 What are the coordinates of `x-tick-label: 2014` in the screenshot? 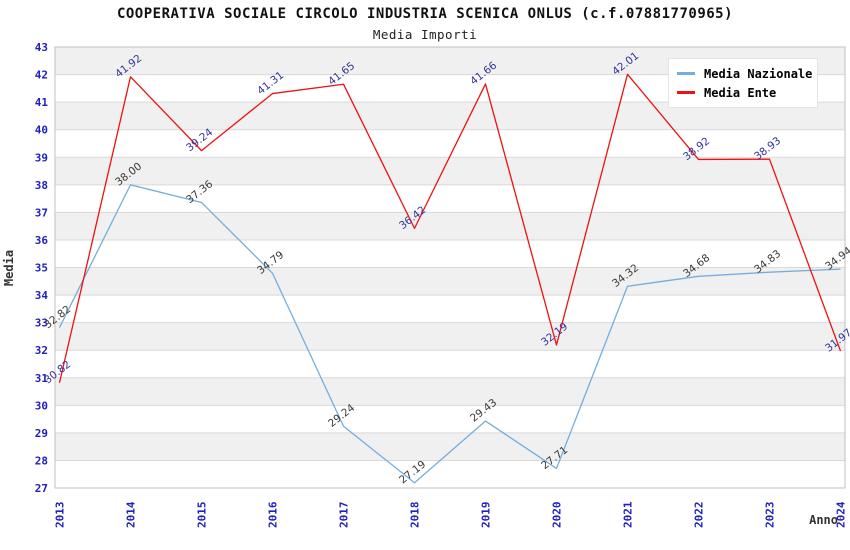 It's located at (131, 514).